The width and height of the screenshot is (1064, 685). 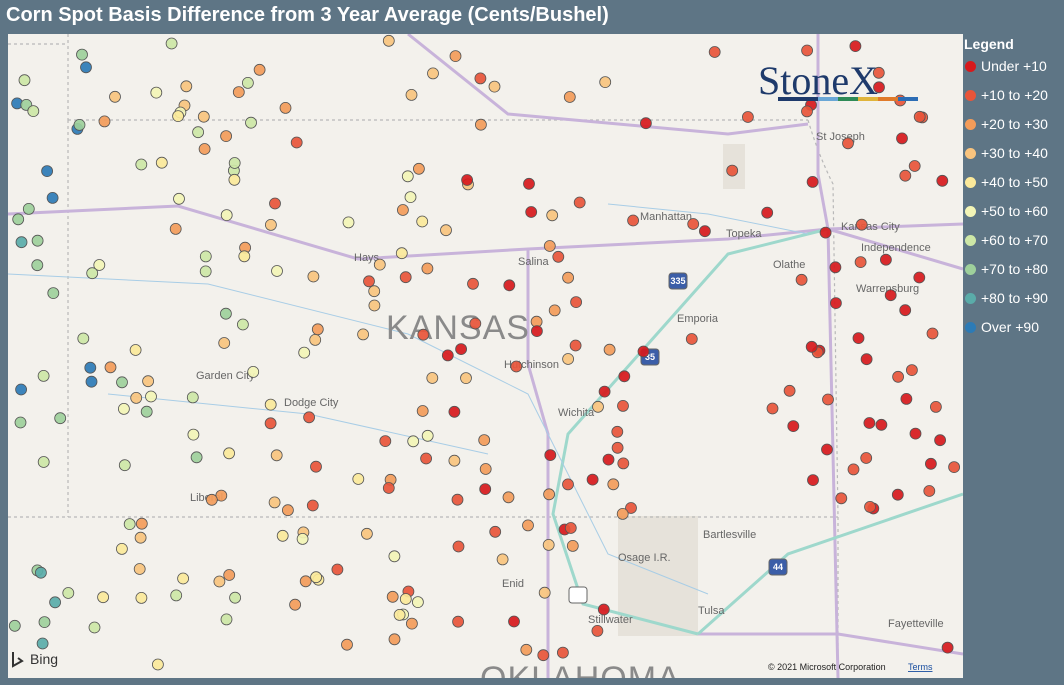 I want to click on city-label: Osage I.R., so click(x=644, y=558).